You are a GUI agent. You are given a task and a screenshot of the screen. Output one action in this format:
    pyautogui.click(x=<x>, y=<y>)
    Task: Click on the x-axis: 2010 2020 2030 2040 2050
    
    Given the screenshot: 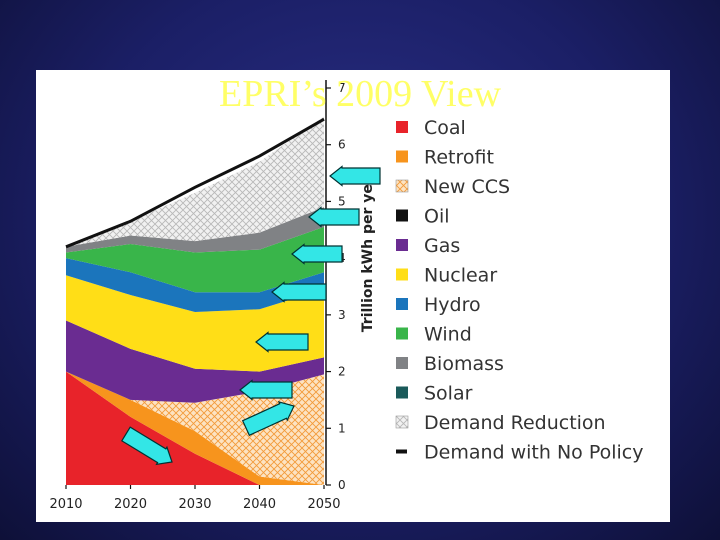 What is the action you would take?
    pyautogui.click(x=195, y=498)
    